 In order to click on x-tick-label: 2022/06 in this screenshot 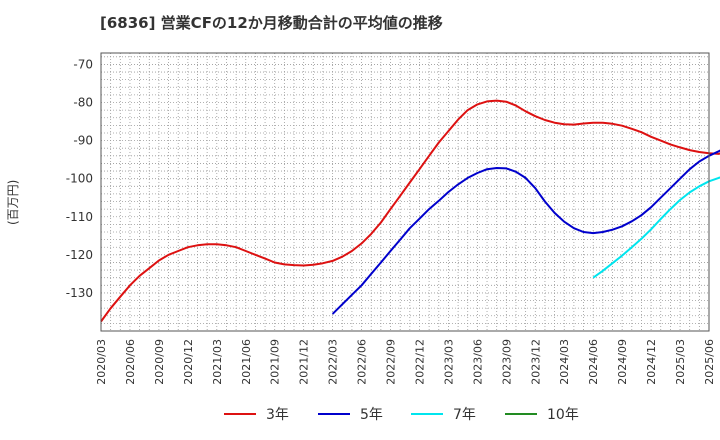, I will do `click(362, 362)`.